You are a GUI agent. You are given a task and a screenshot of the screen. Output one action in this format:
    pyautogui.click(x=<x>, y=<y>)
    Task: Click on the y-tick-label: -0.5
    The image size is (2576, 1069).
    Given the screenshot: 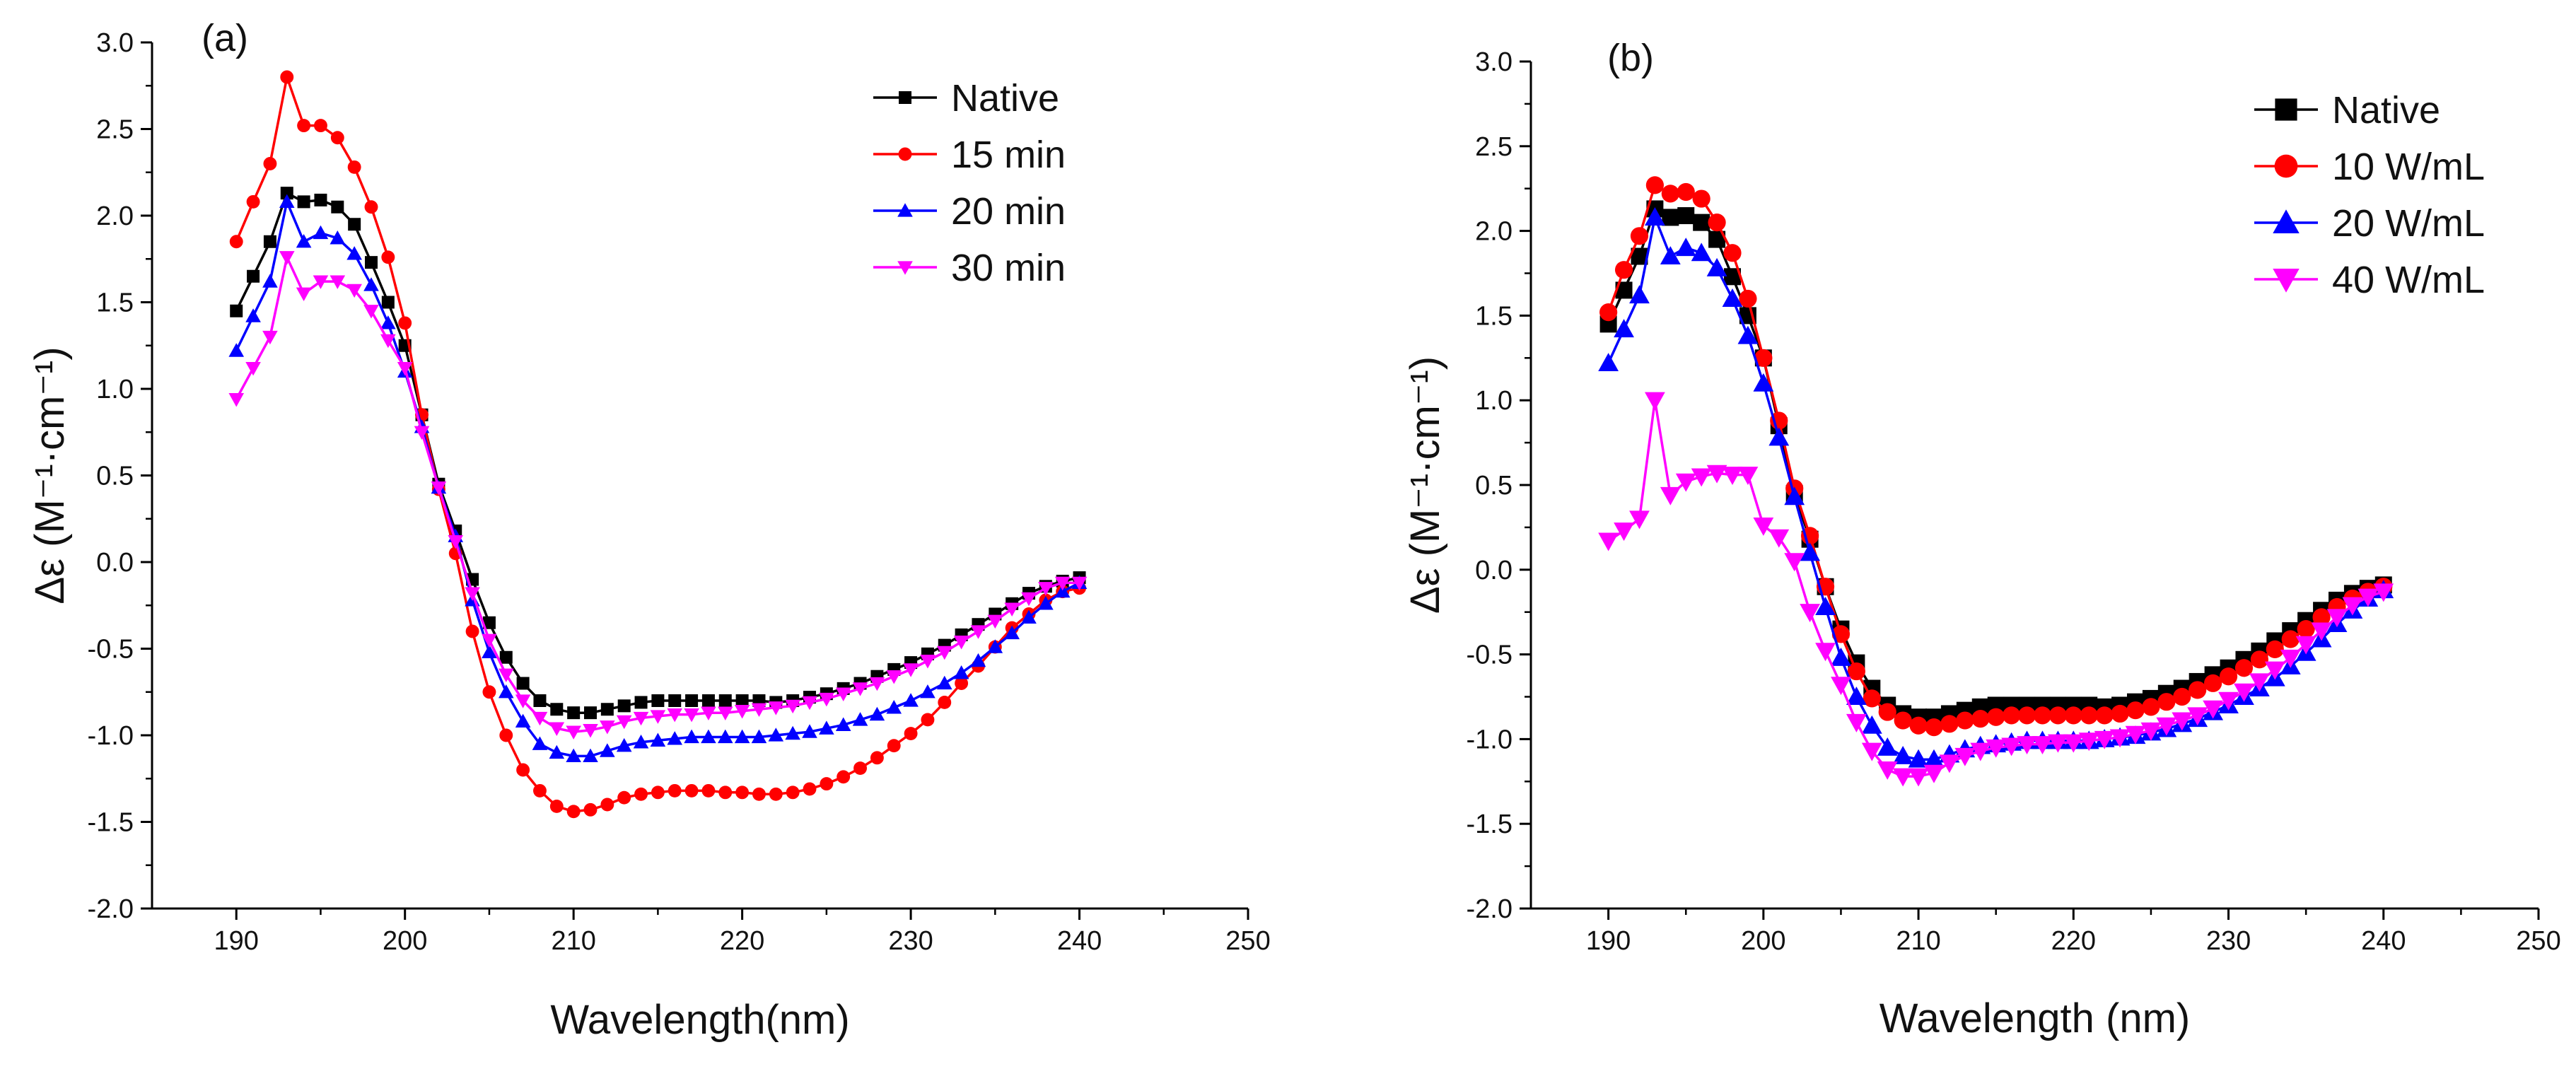 What is the action you would take?
    pyautogui.click(x=1490, y=655)
    